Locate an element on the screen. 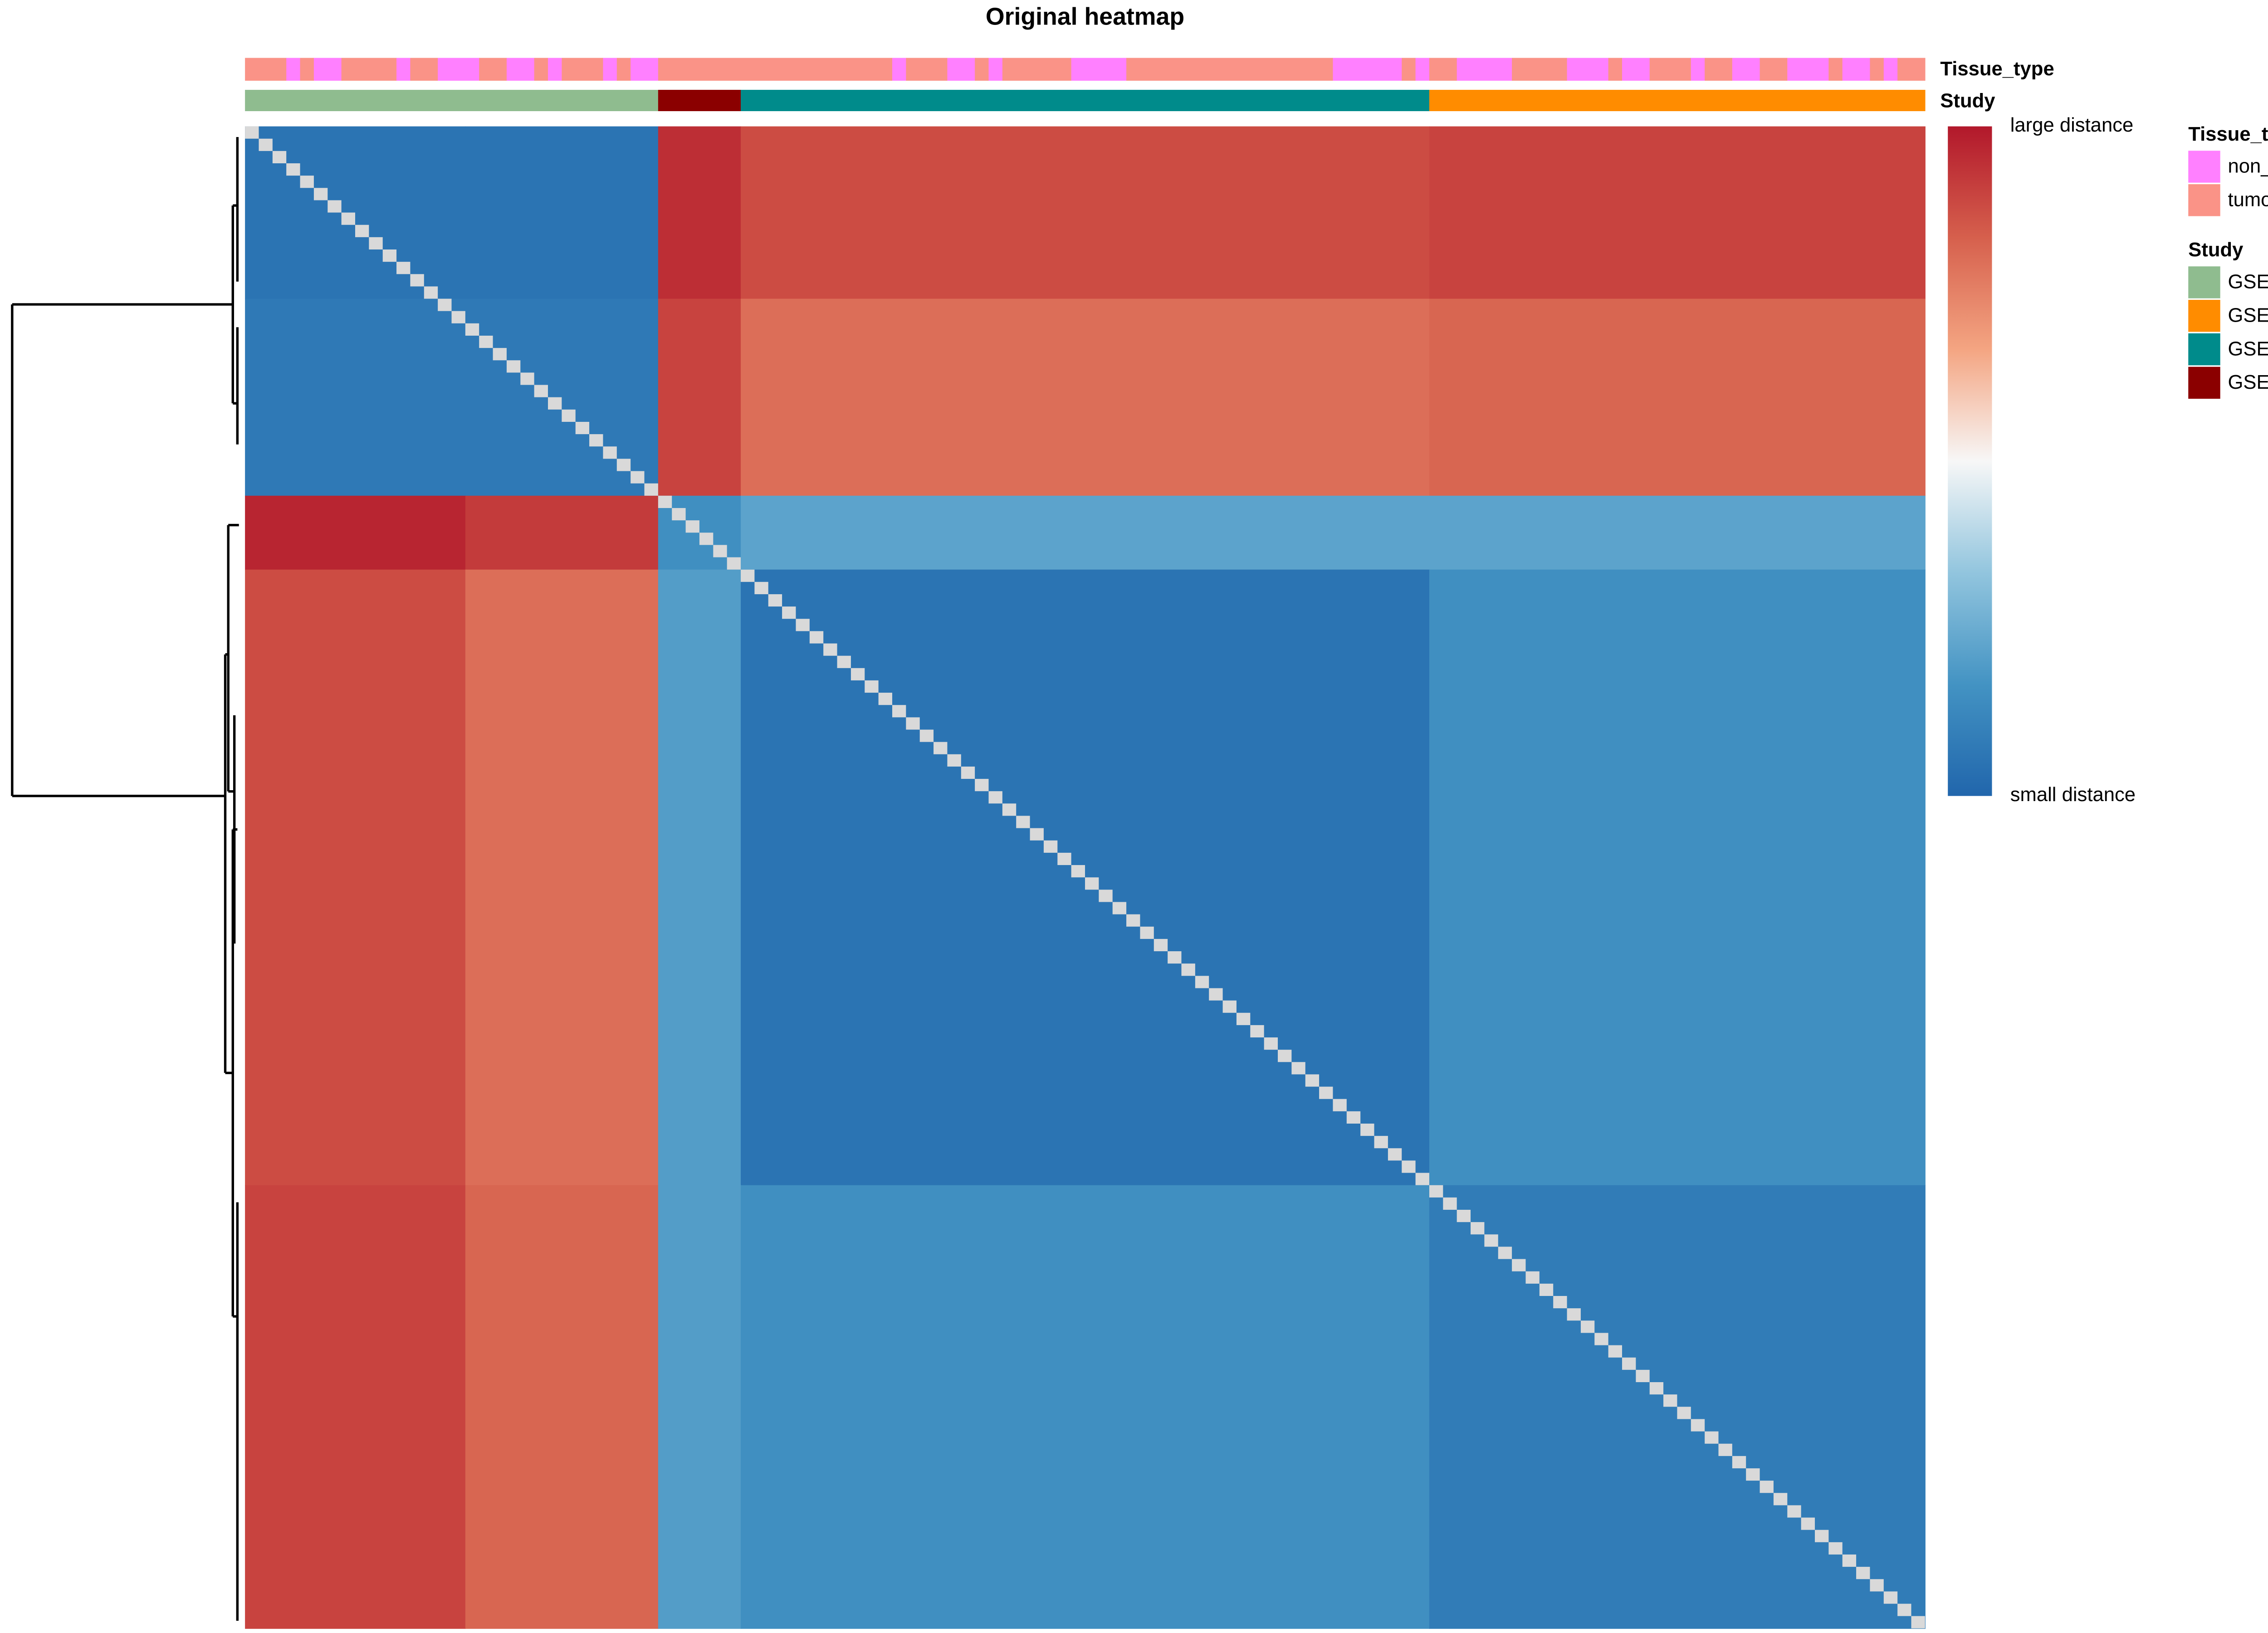 The image size is (2268, 1633). legend-label: GSE18670 is located at coordinates (2248, 382).